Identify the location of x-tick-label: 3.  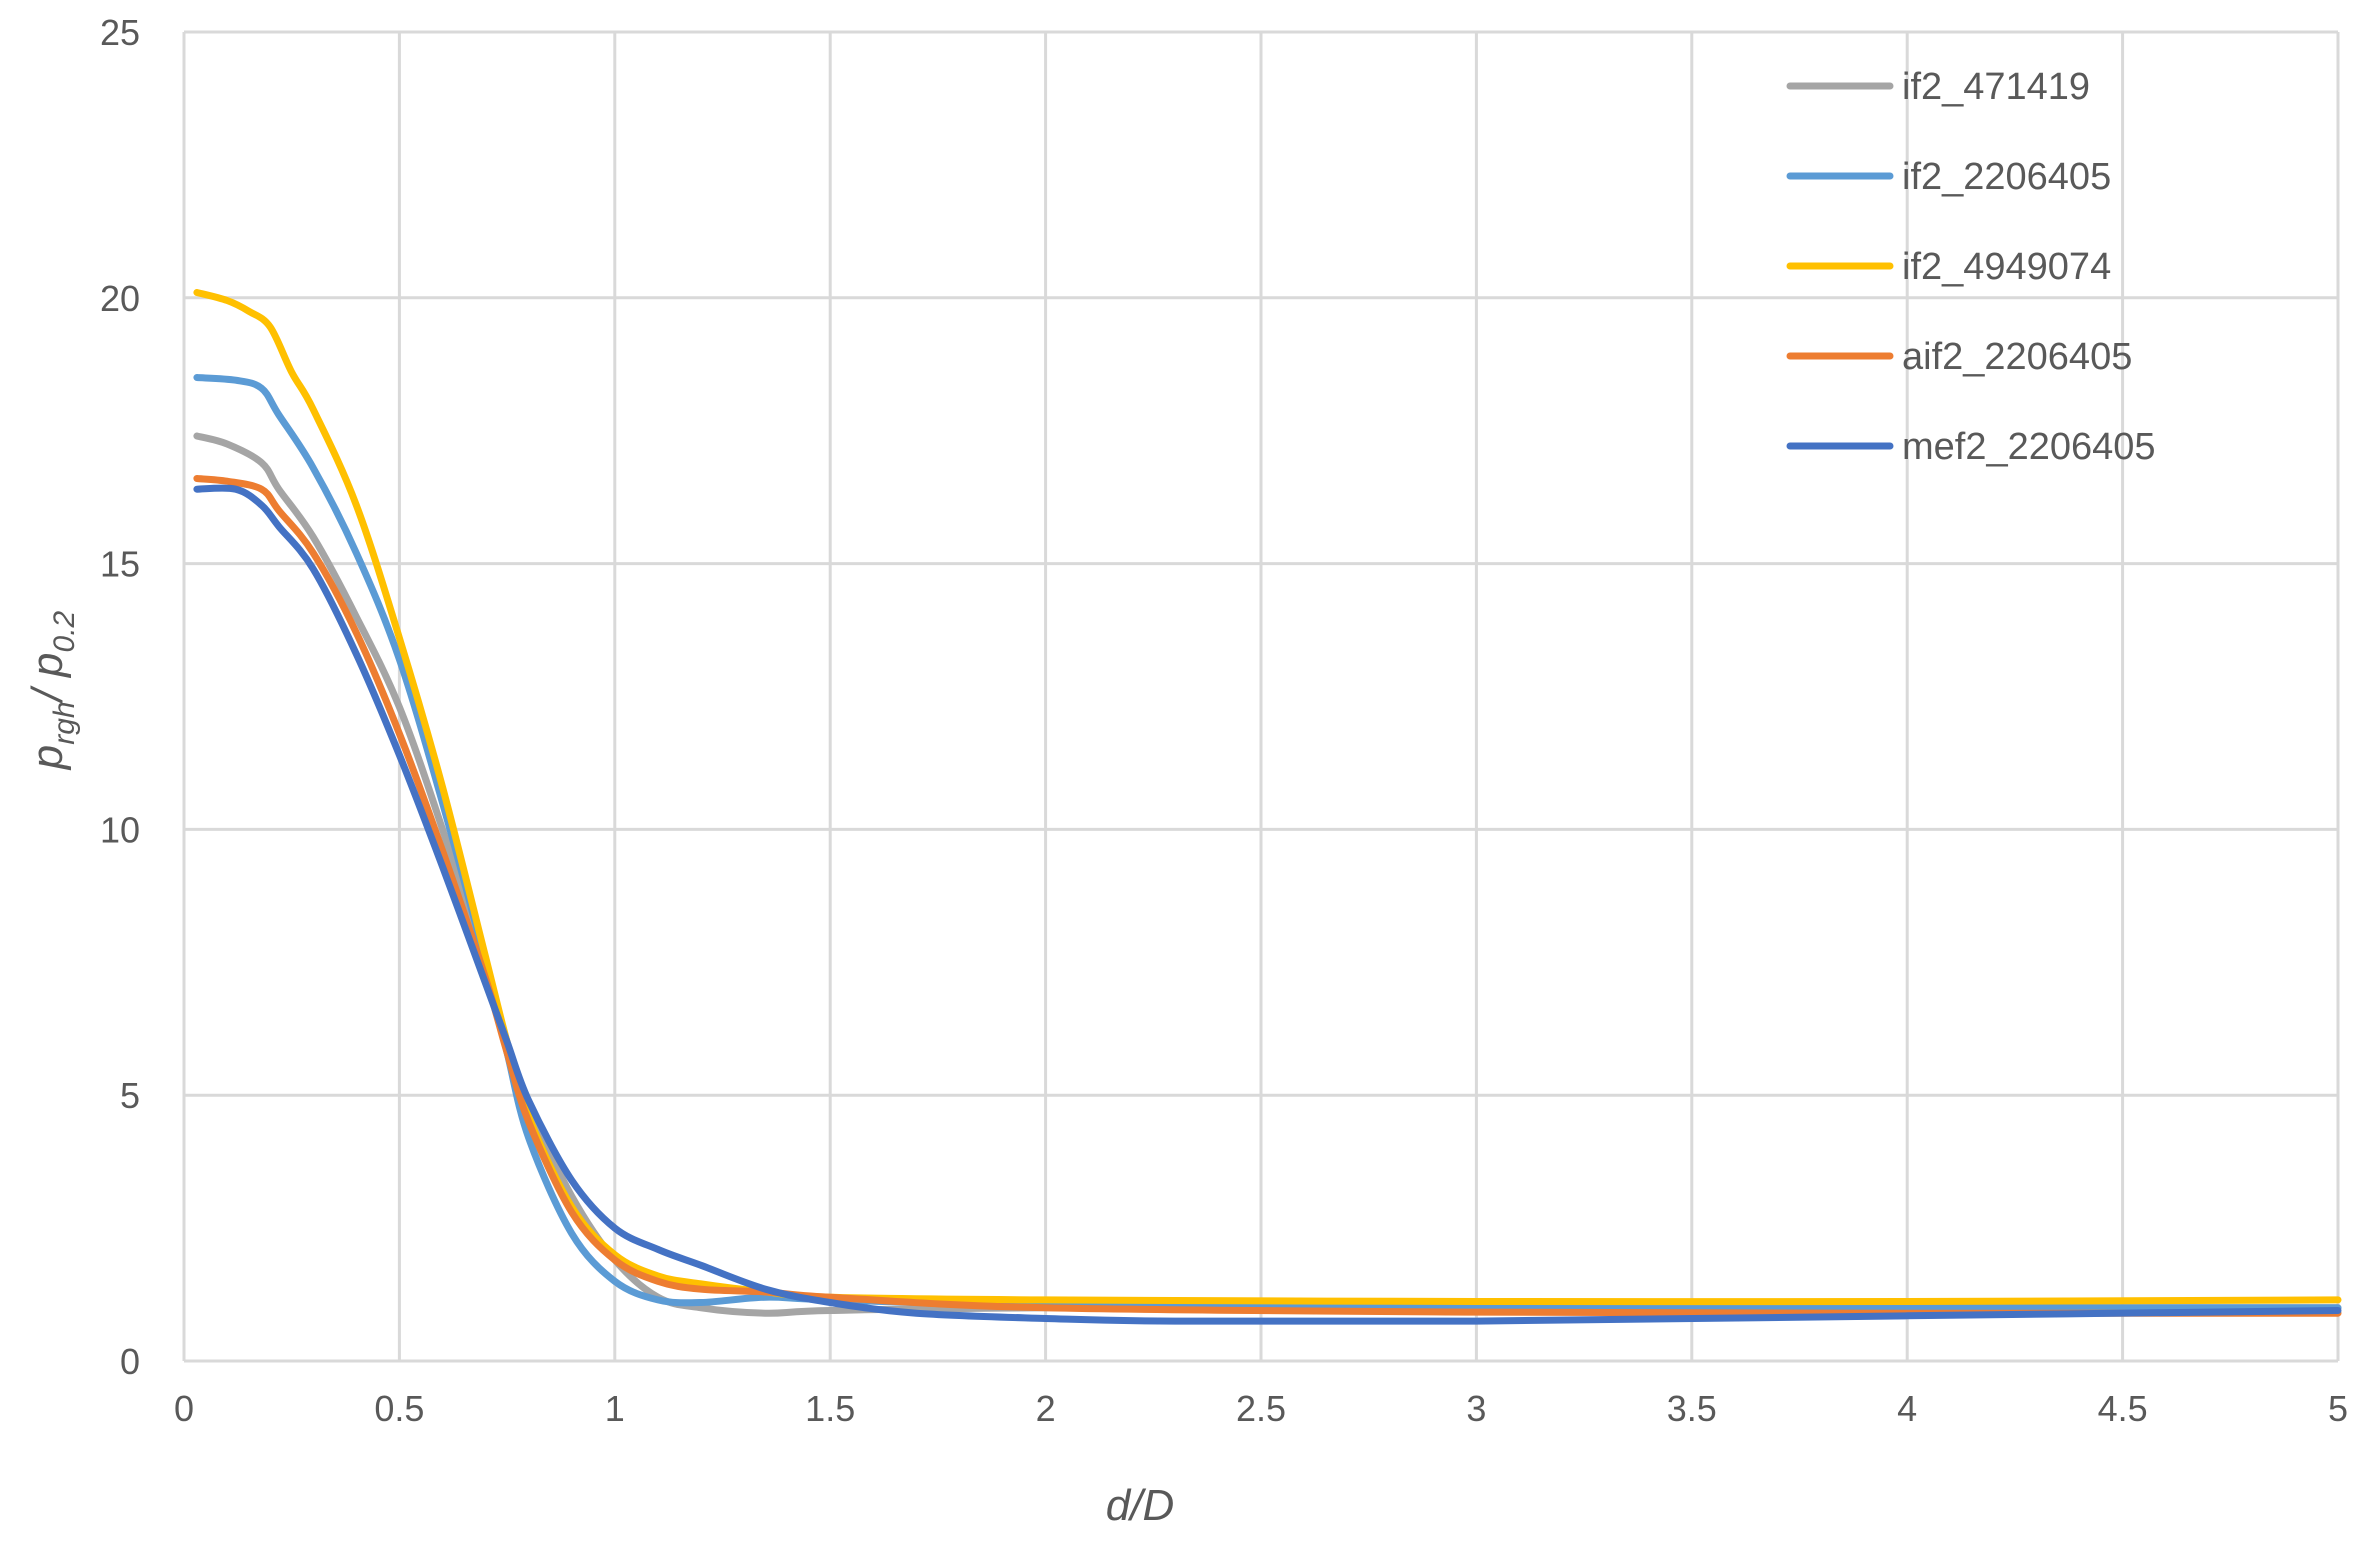
(1476, 1408).